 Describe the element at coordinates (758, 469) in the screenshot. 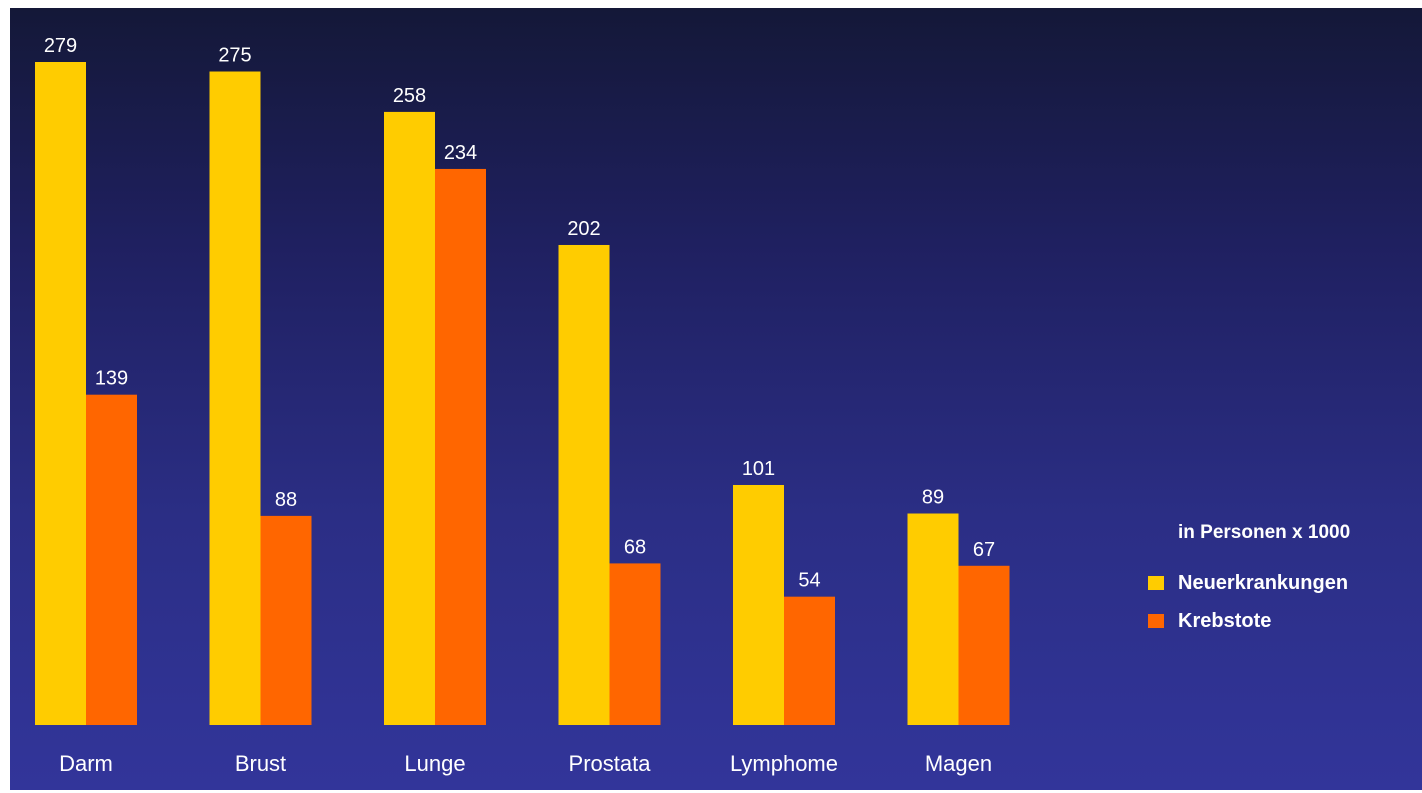

I see `value-label-neuerkrankungen-lymphome: 101` at that location.